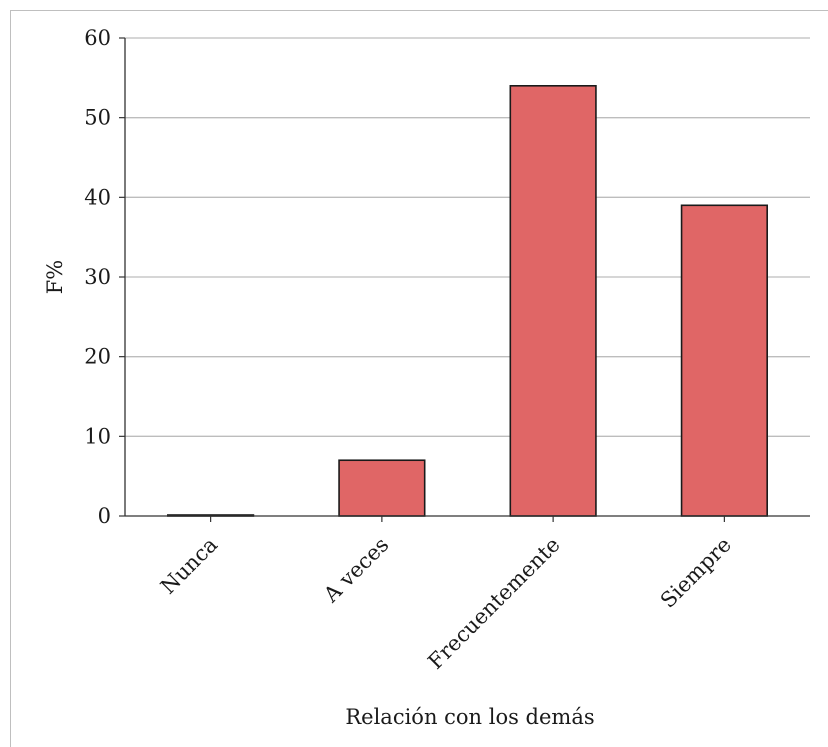  I want to click on y-tick-label: 10, so click(97, 436).